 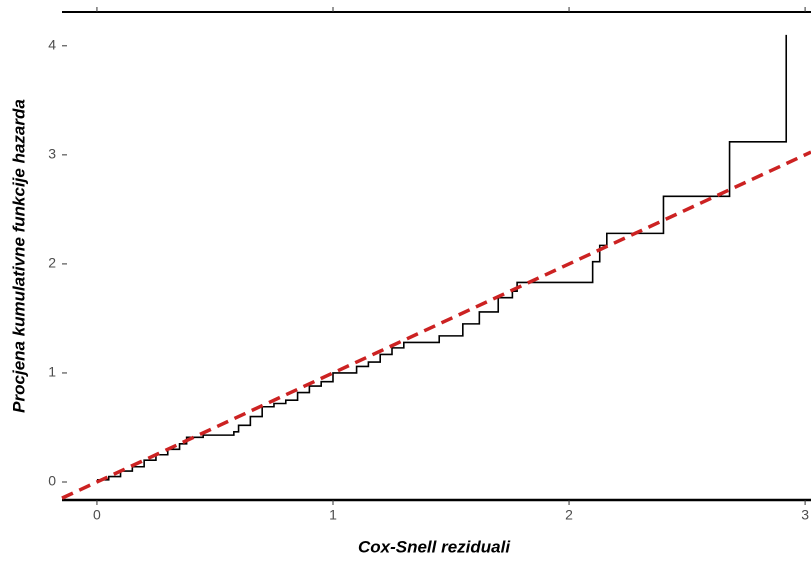 I want to click on x-tick-label: 2, so click(x=569, y=515).